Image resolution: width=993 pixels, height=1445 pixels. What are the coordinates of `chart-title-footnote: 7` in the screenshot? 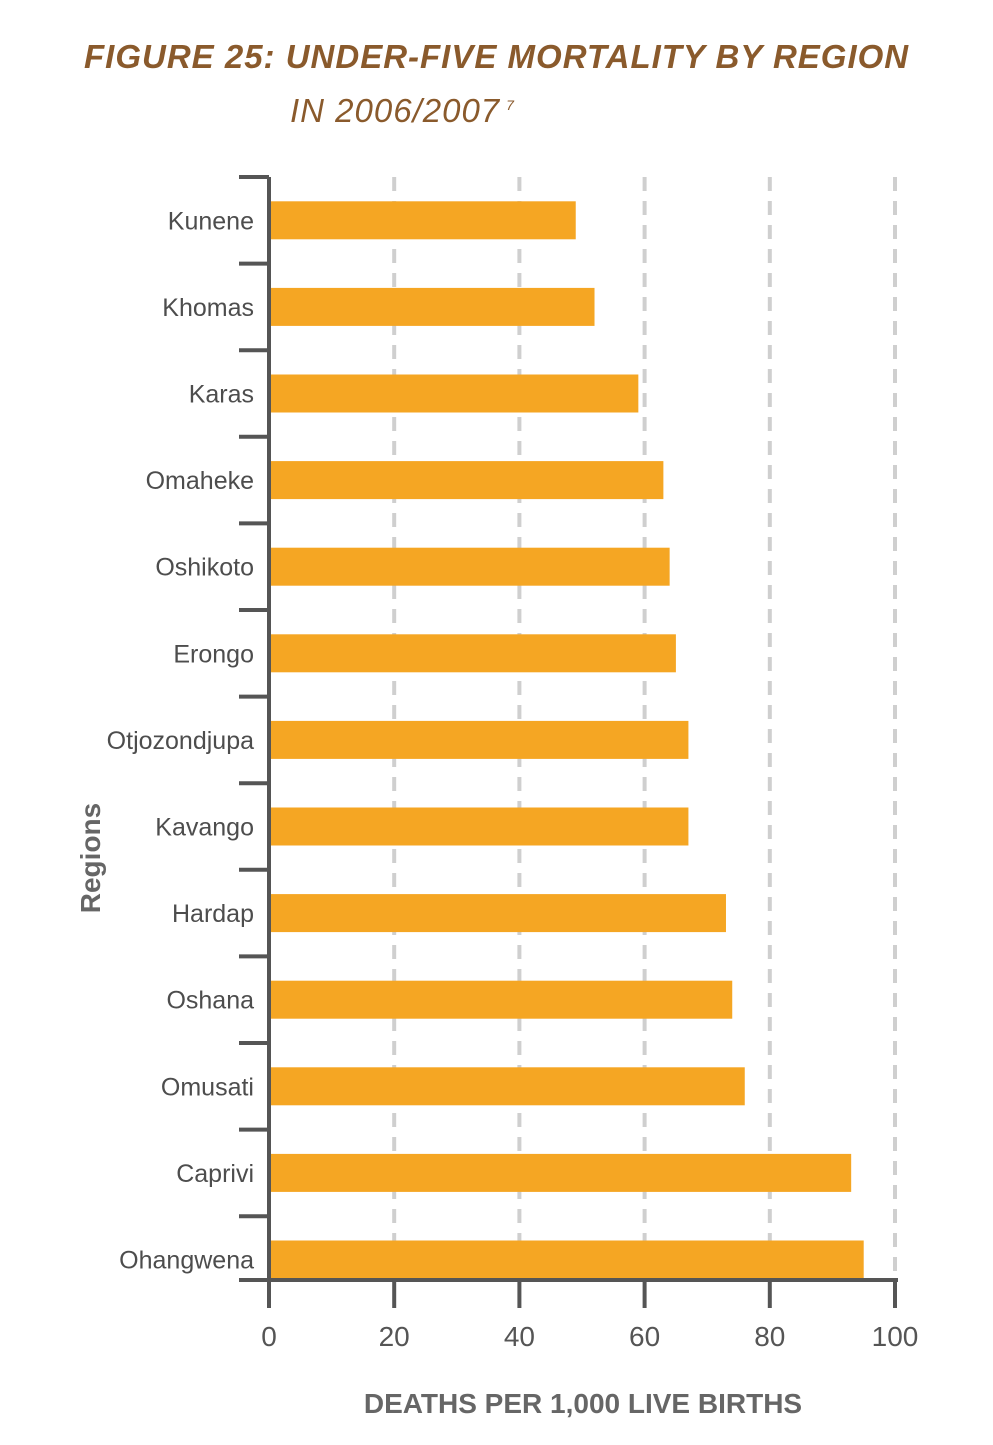 It's located at (510, 105).